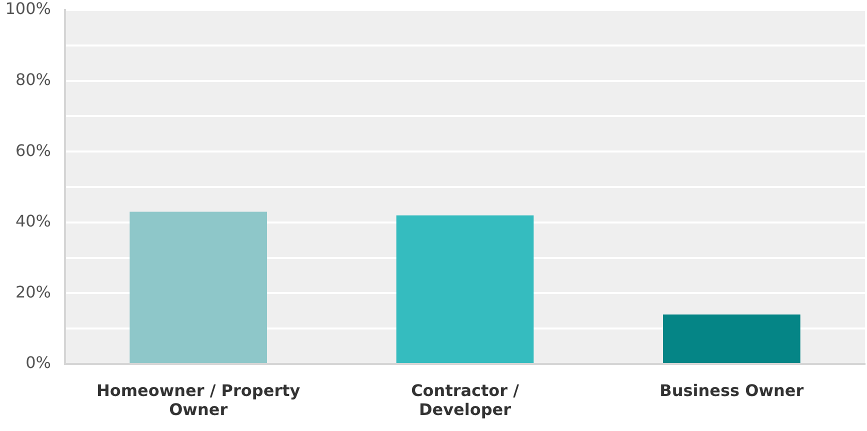 The height and width of the screenshot is (431, 867). I want to click on x-tick-label: Business Owner, so click(732, 390).